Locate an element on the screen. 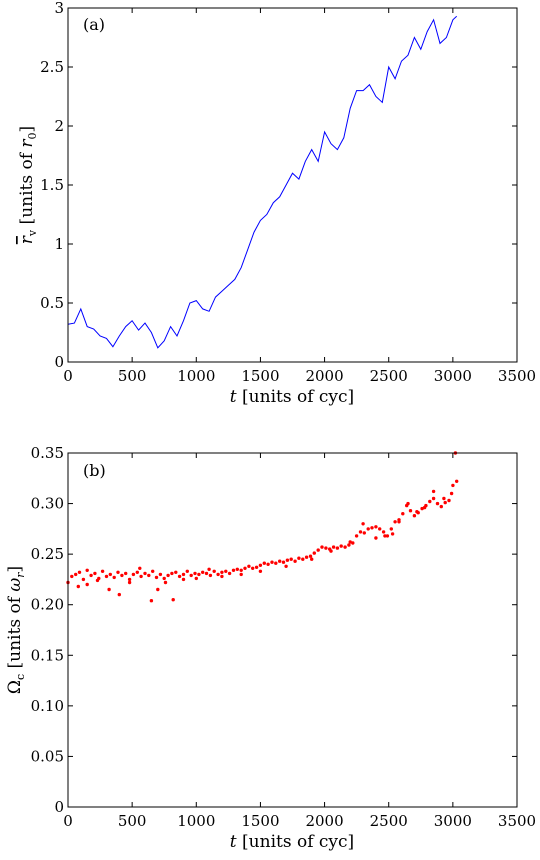  panel-a-xtick-label: 1500 is located at coordinates (260, 376).